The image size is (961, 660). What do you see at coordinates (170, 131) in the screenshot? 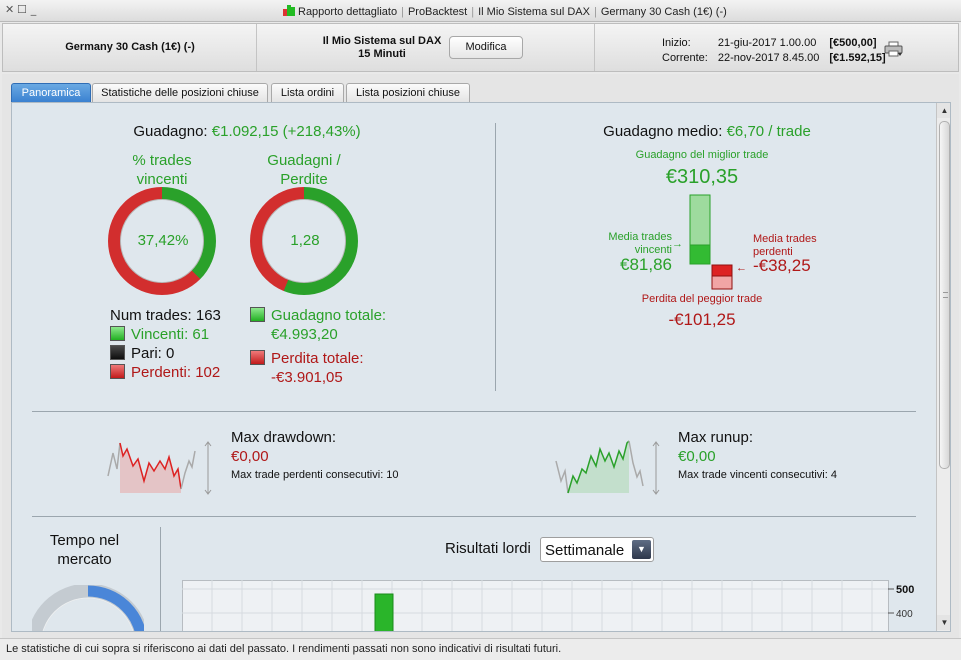
I see `gain-label: Guadagno:` at bounding box center [170, 131].